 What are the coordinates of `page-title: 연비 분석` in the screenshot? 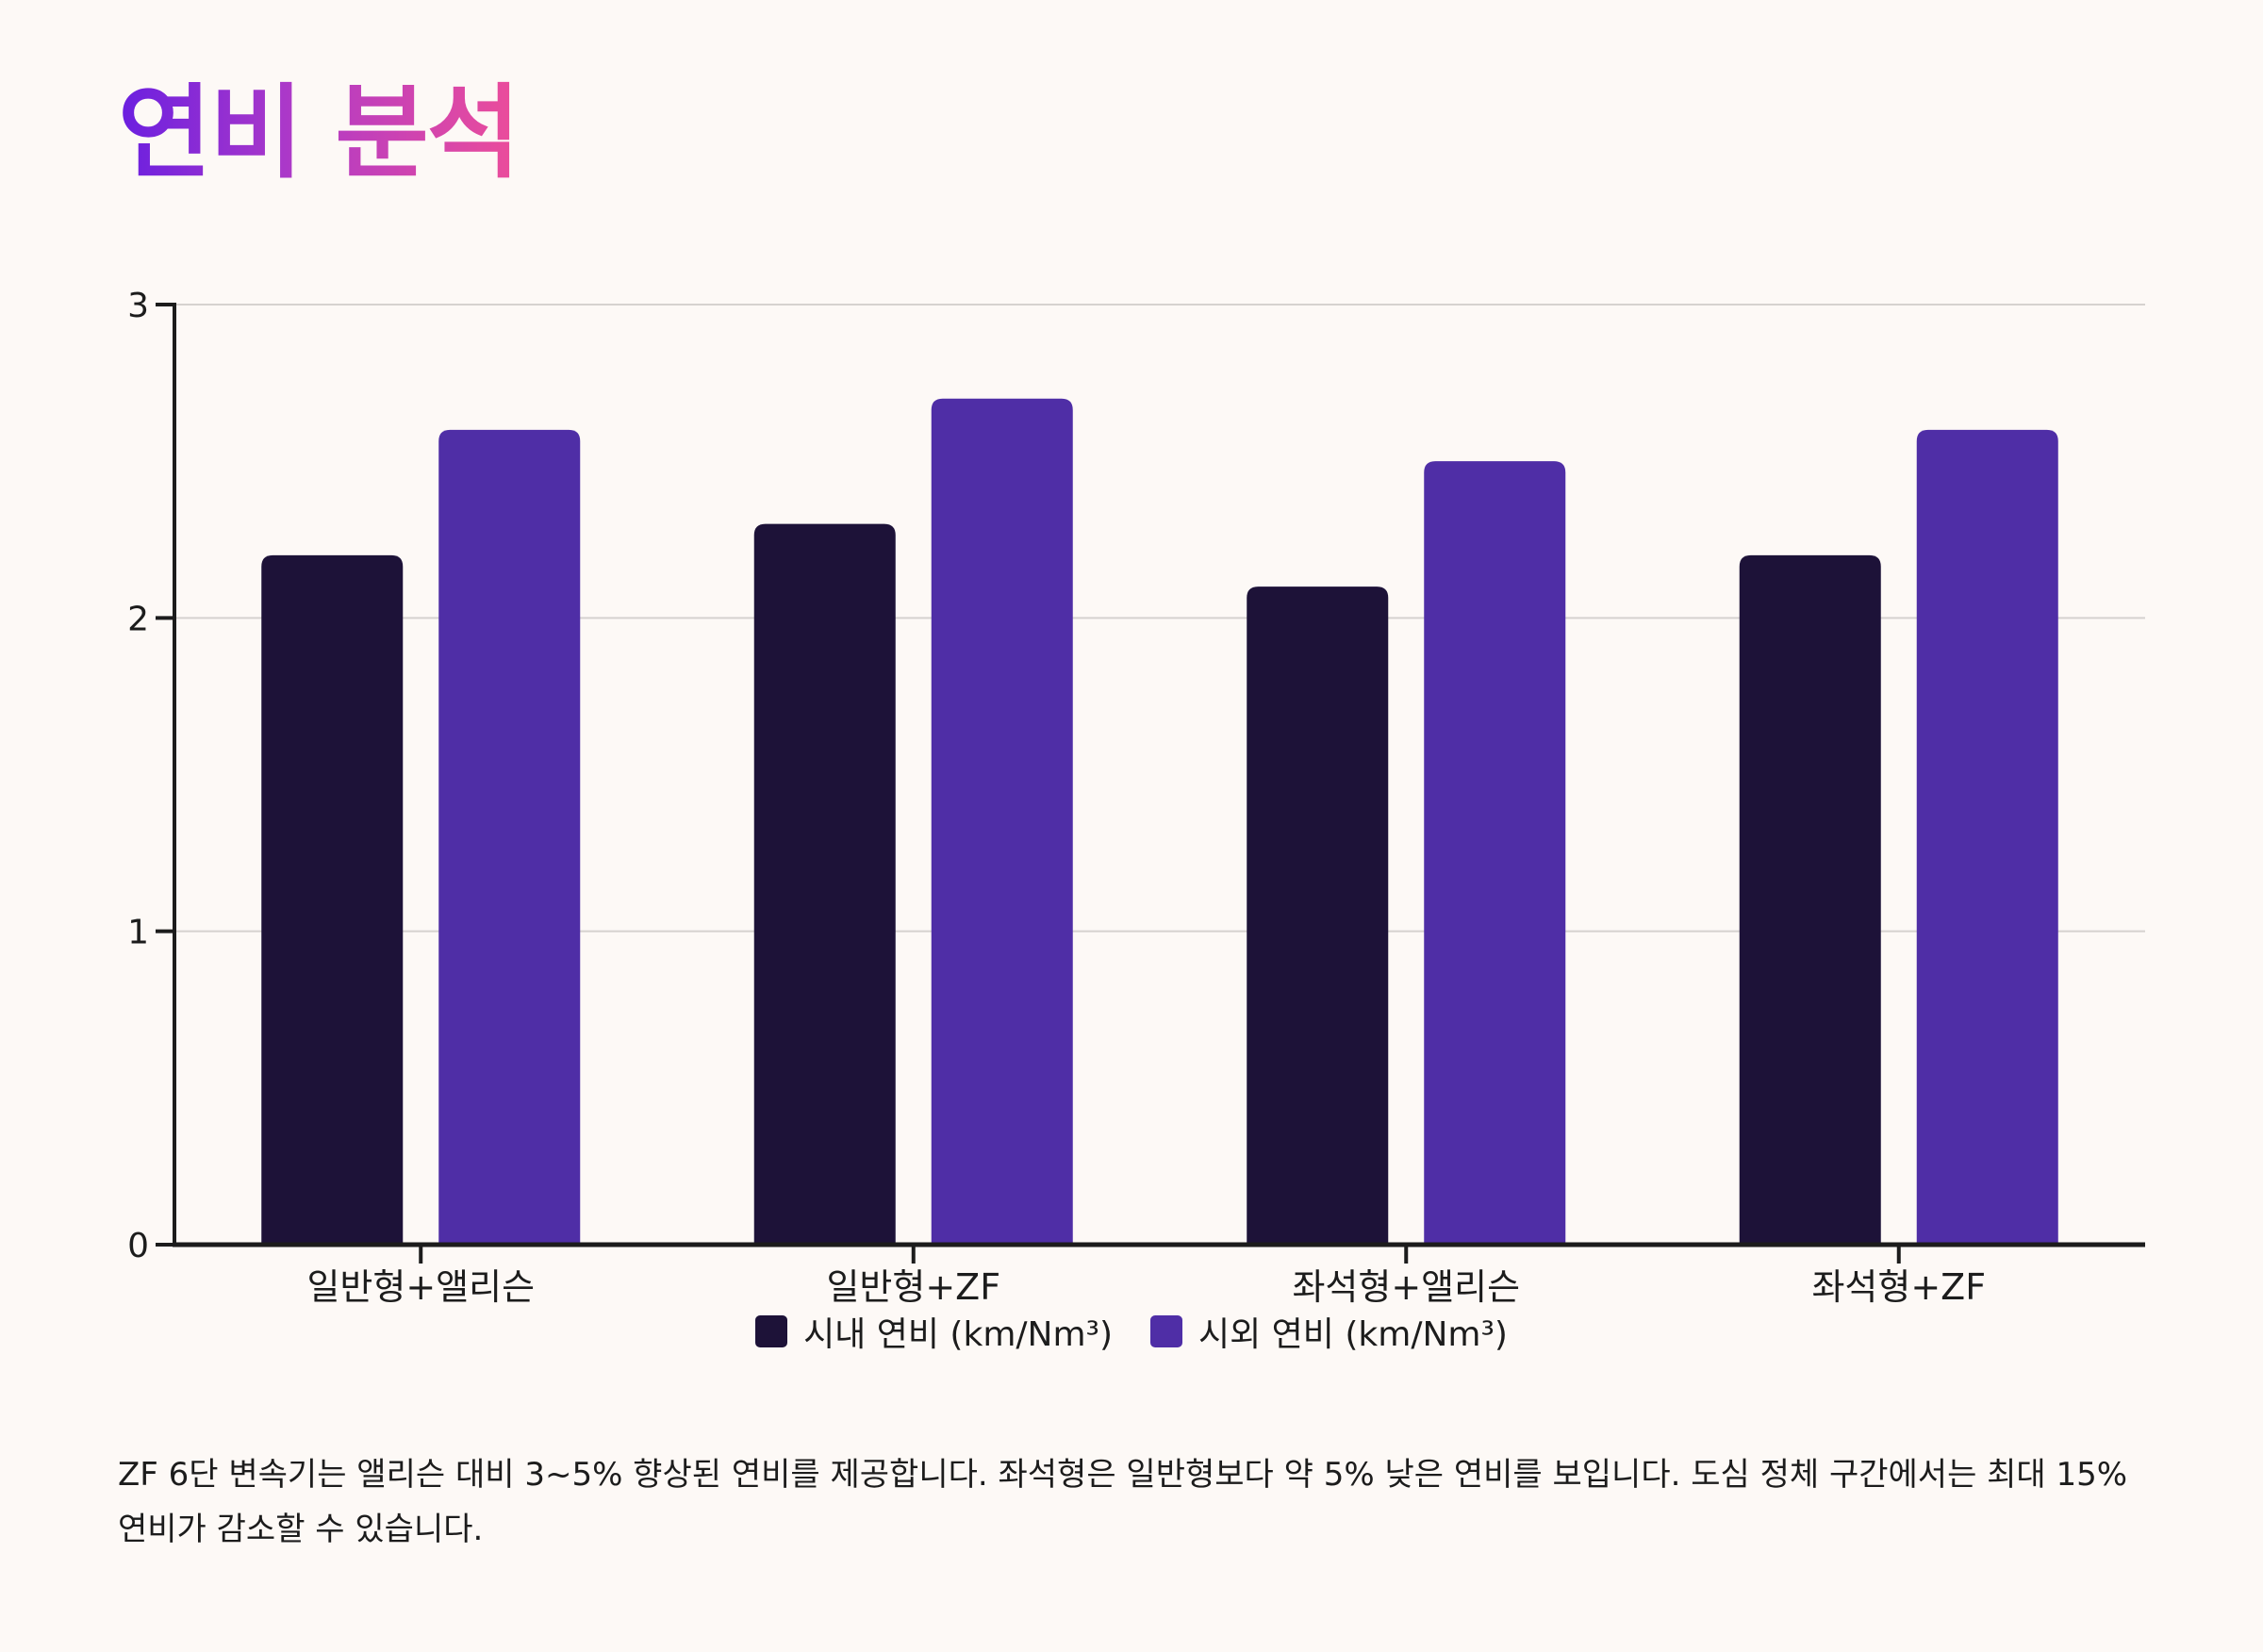 It's located at (319, 133).